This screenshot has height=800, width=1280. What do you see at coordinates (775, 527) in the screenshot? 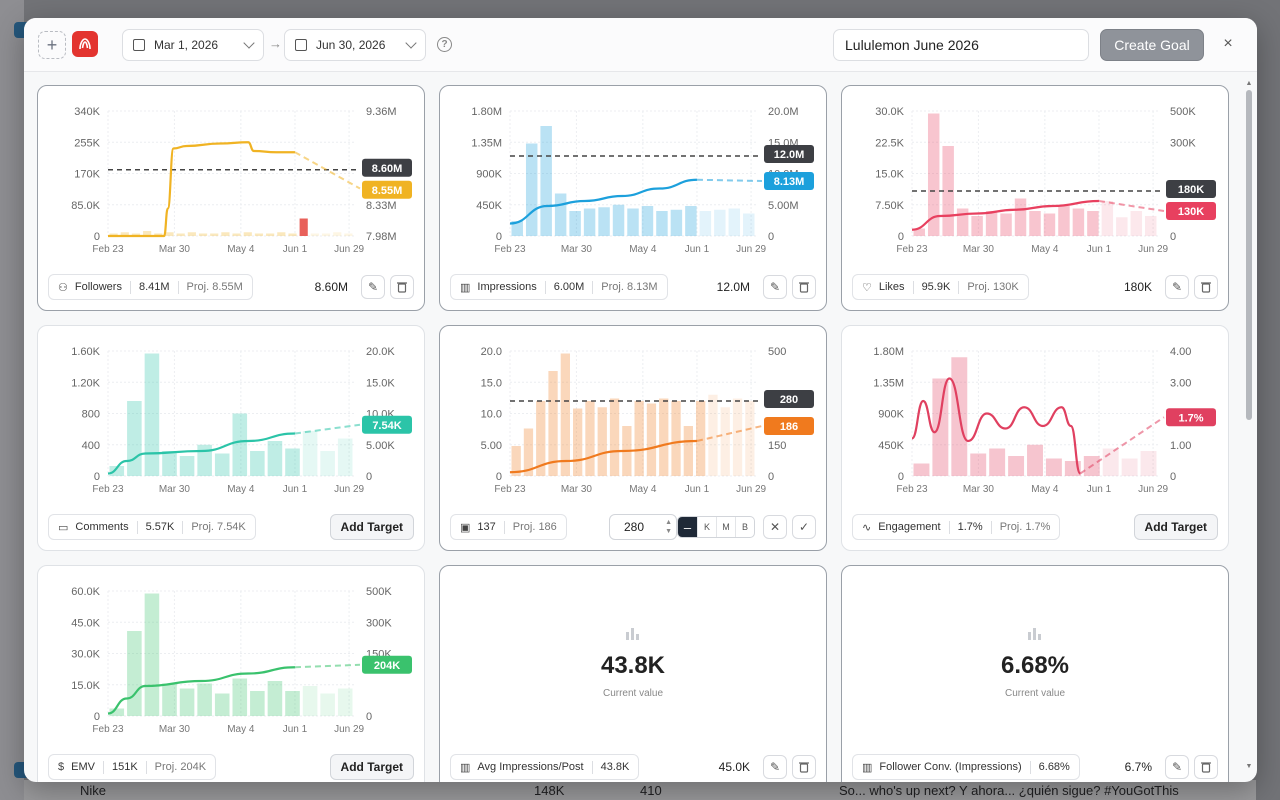
I see `cancel-icon: ✕` at bounding box center [775, 527].